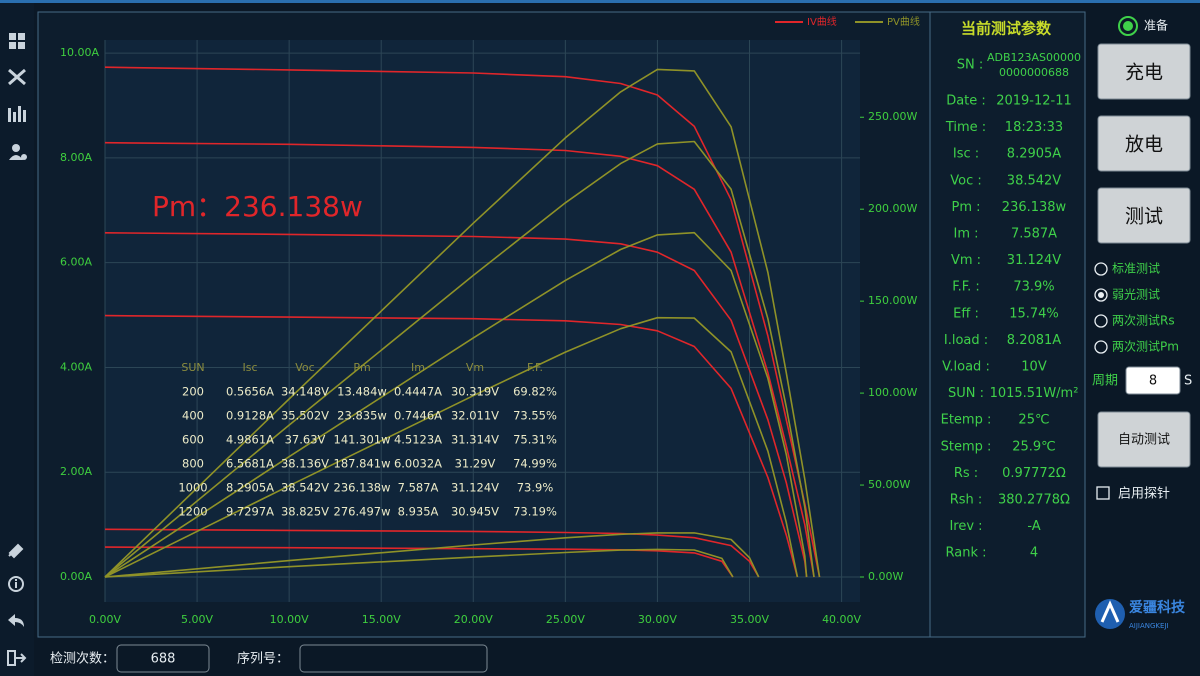 The height and width of the screenshot is (676, 1200). I want to click on table-cell: 1000, so click(192, 488).